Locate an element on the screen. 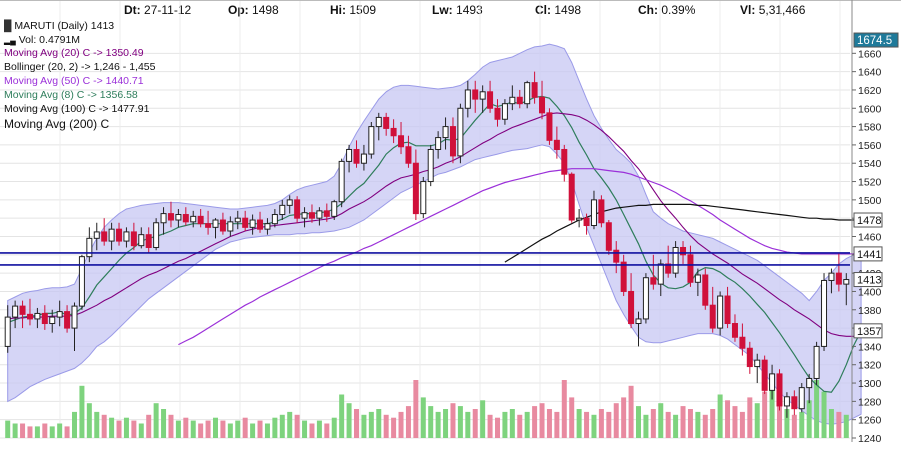 Image resolution: width=901 pixels, height=460 pixels. tick-label-1660: 1660 is located at coordinates (870, 54).